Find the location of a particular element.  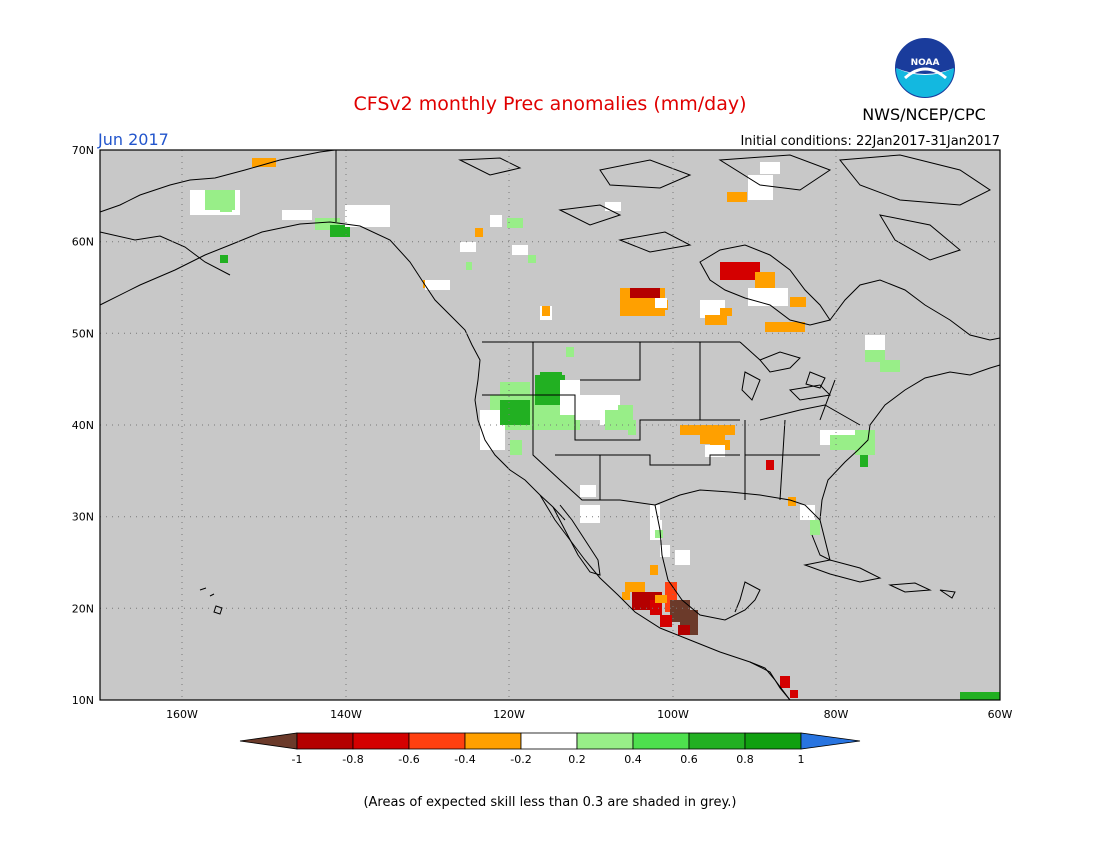

forecast-month: Jun 2017 is located at coordinates (133, 139).